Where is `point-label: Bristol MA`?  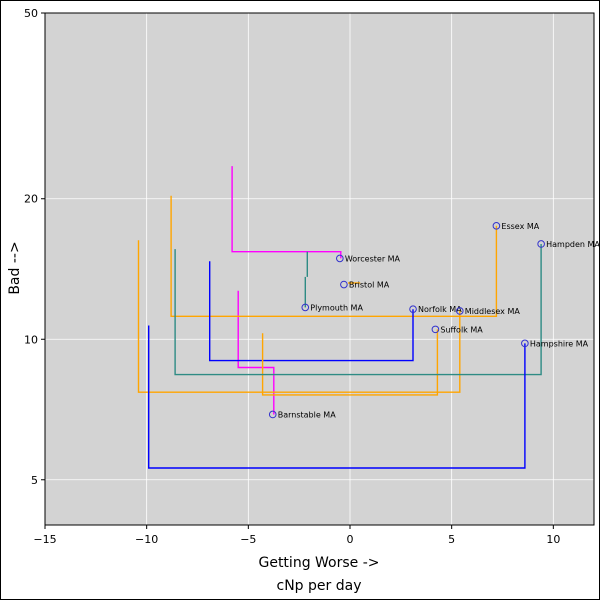 point-label: Bristol MA is located at coordinates (369, 285).